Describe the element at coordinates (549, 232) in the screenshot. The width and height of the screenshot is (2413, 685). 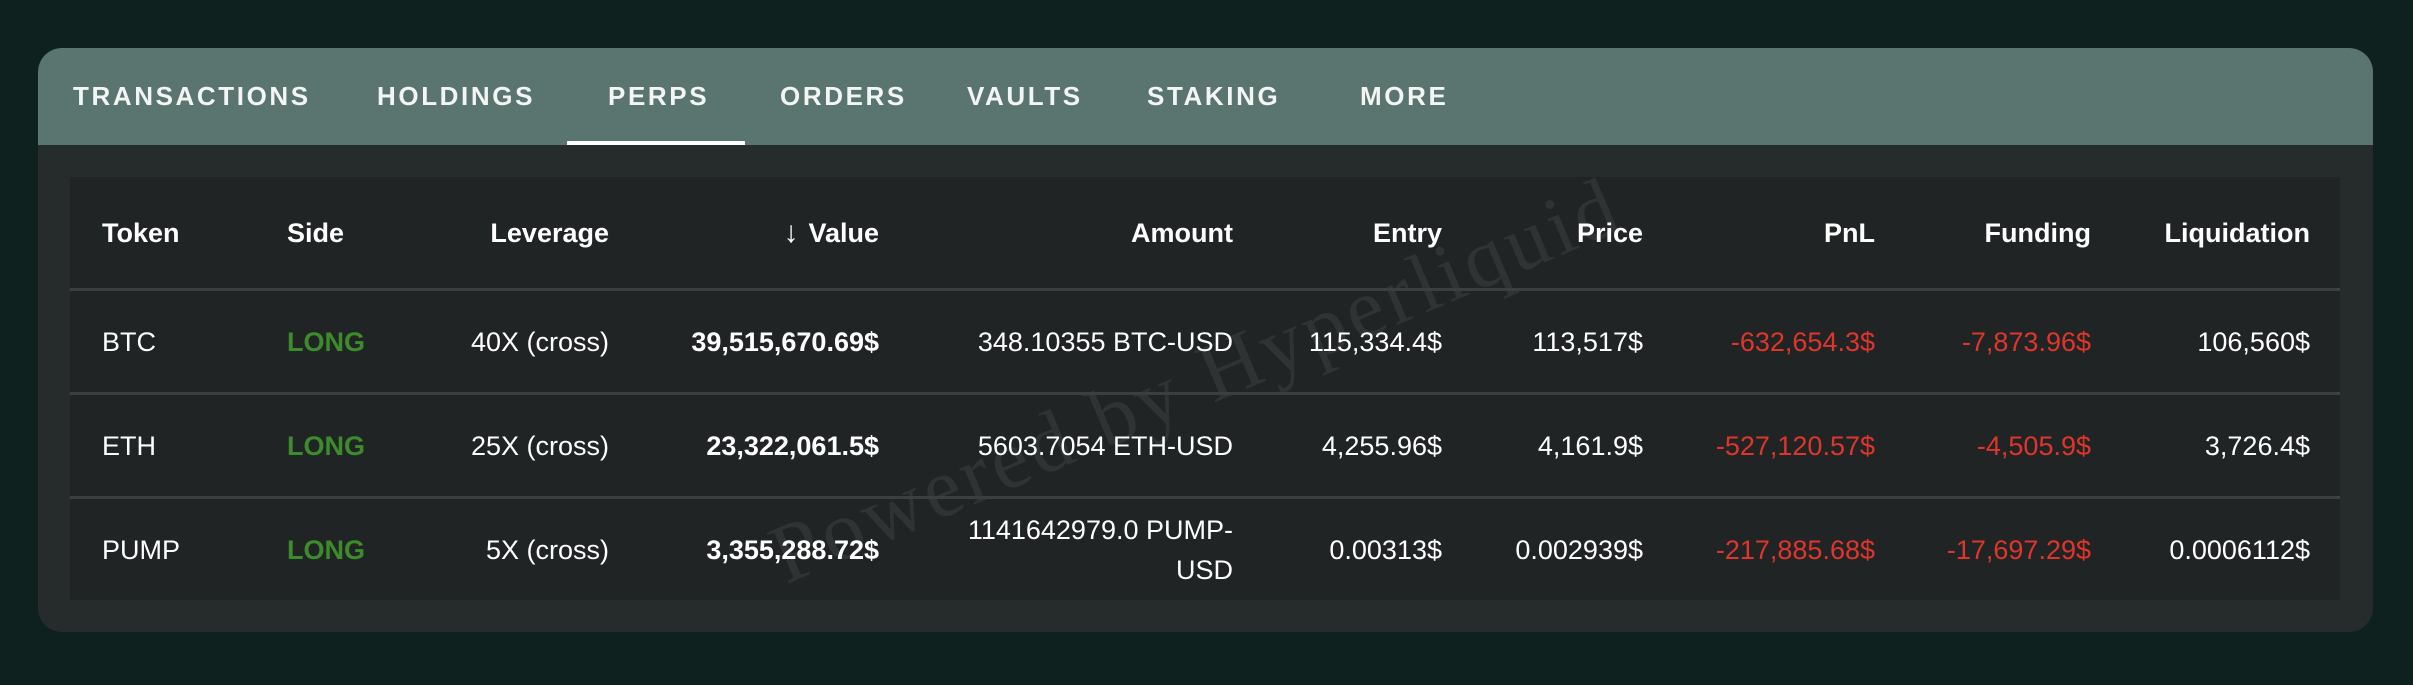
I see `column-header-label: Leverage` at that location.